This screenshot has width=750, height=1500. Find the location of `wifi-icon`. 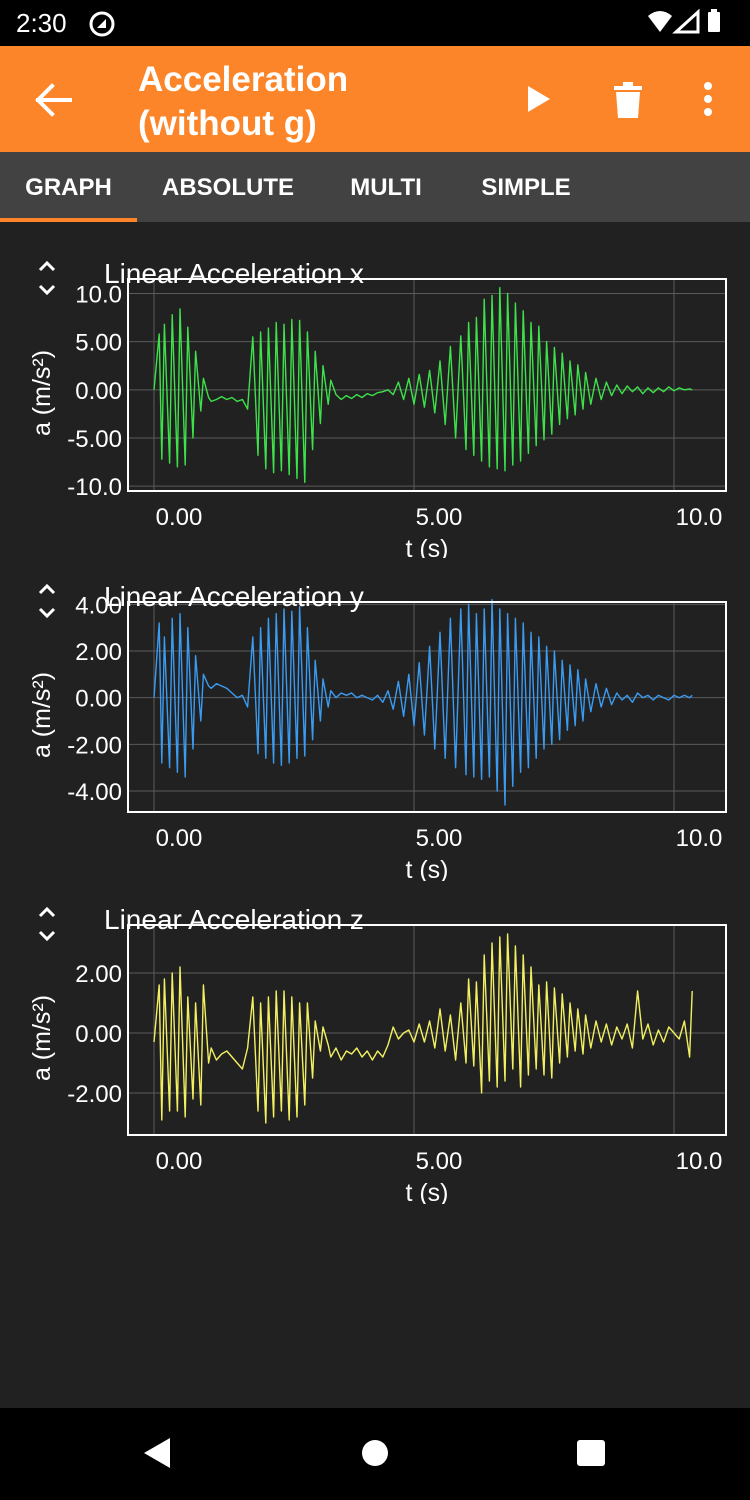

wifi-icon is located at coordinates (660, 21).